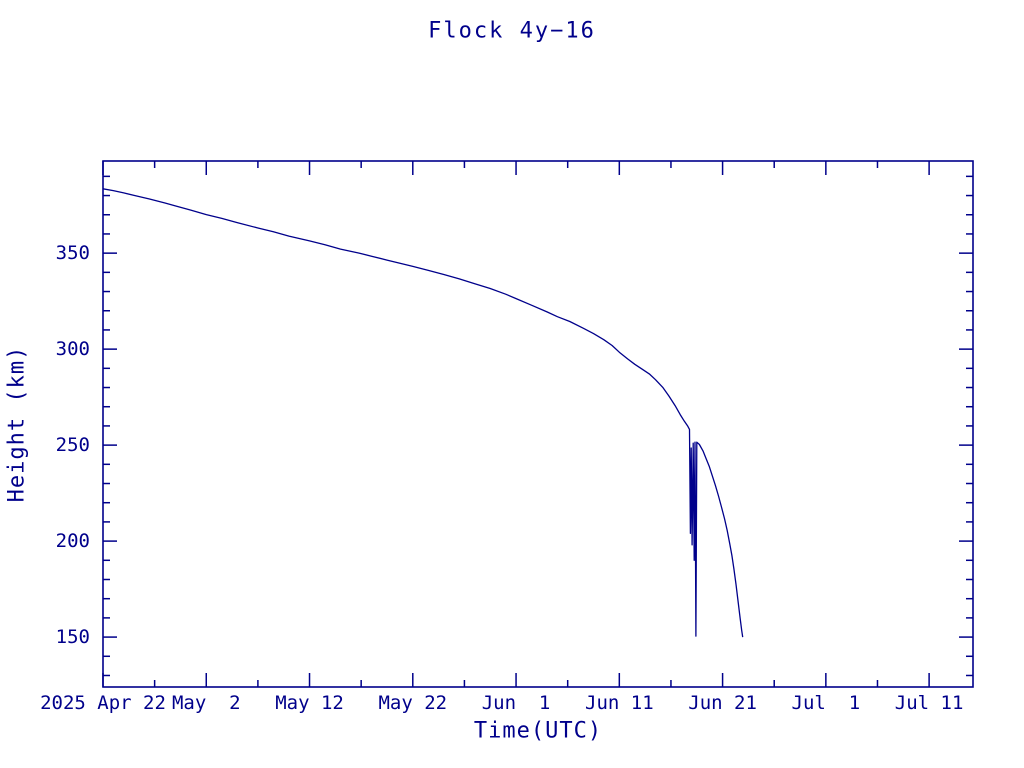 Image resolution: width=1024 pixels, height=768 pixels. What do you see at coordinates (619, 703) in the screenshot?
I see `x-tick-label: Jun 11` at bounding box center [619, 703].